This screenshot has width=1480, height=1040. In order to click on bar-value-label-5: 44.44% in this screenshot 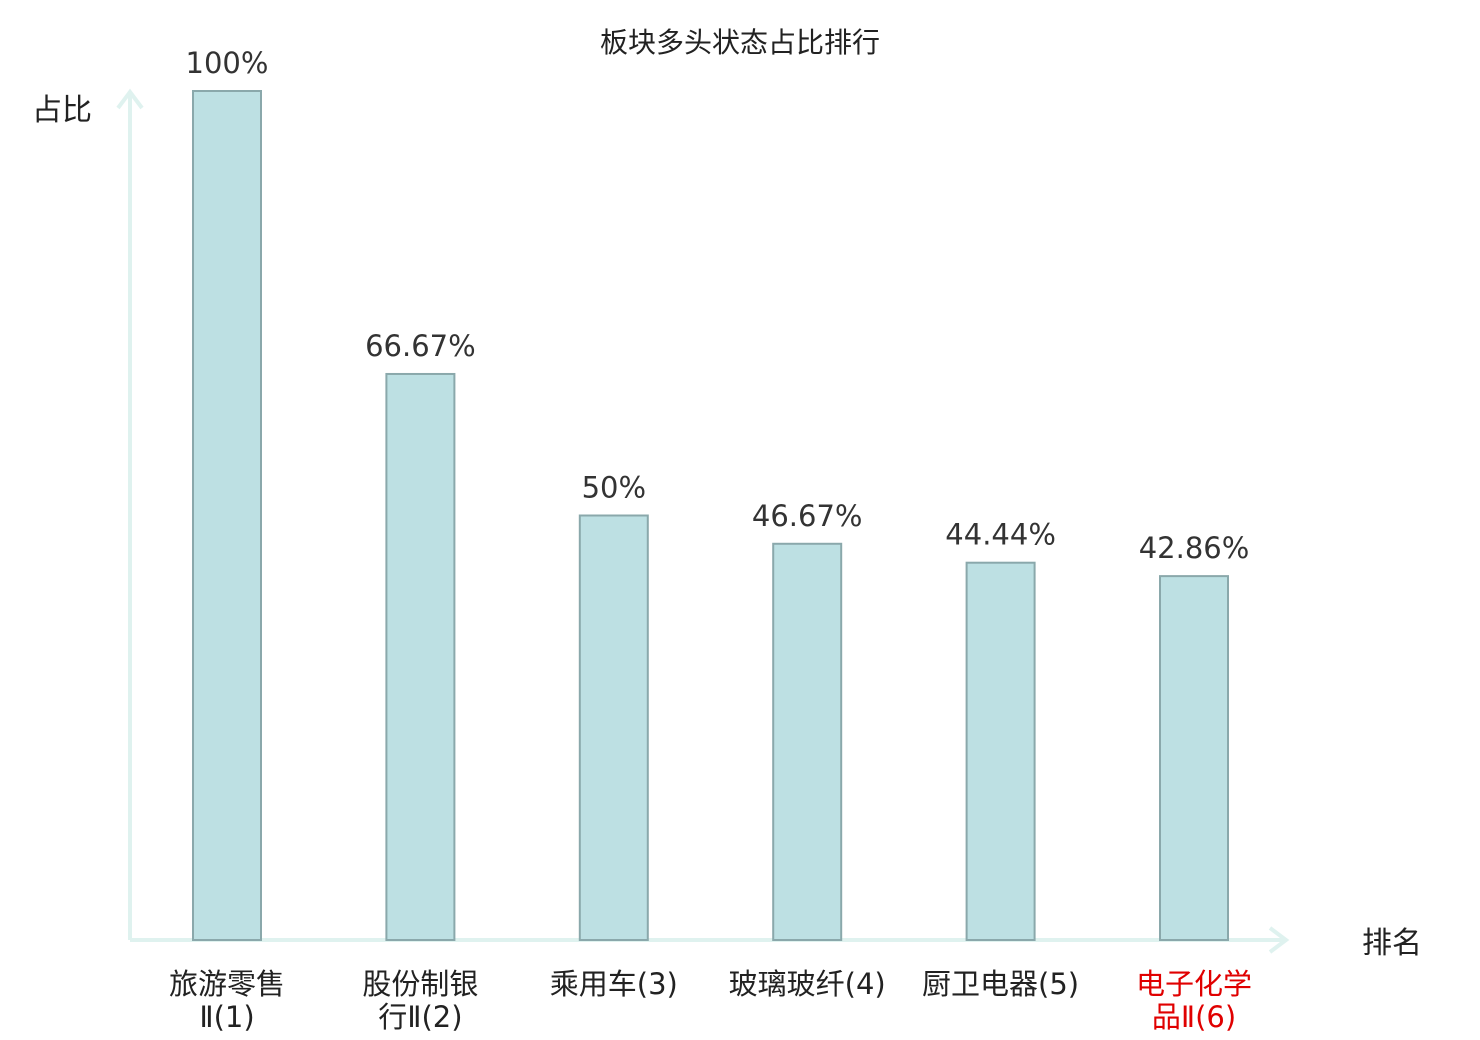, I will do `click(1000, 535)`.